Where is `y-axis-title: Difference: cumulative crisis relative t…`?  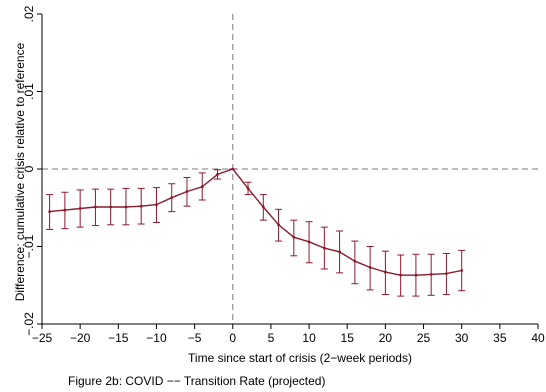
y-axis-title: Difference: cumulative crisis relative t… is located at coordinates (20, 171).